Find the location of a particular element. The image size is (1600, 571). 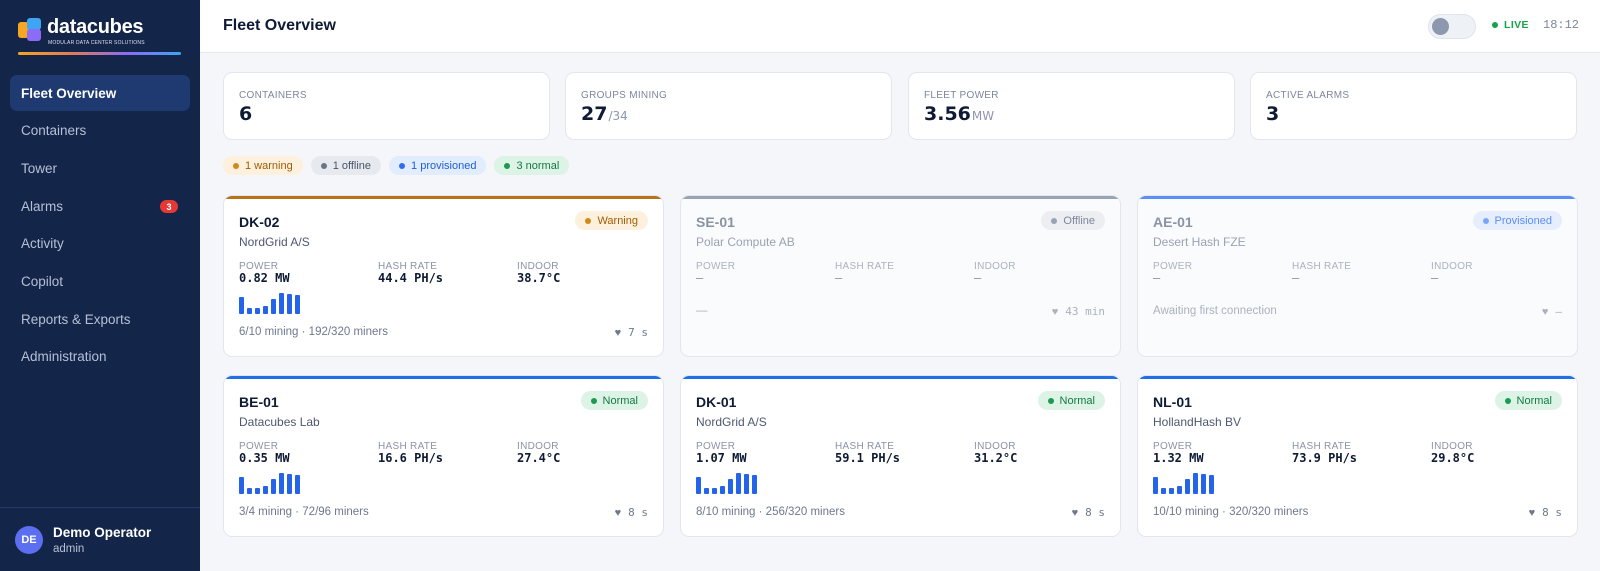

mining-summary: 6/10 mining · 192/320 miners is located at coordinates (313, 332).